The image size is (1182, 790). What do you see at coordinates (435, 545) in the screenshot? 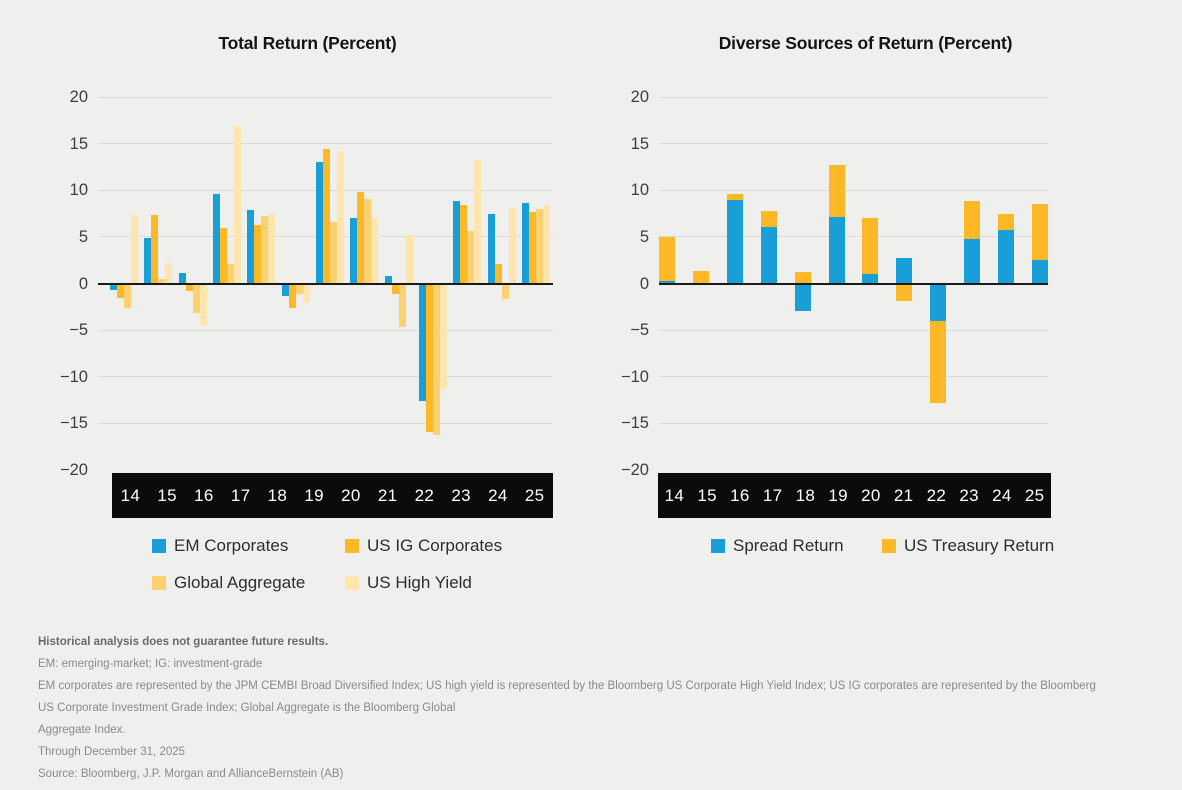
I see `legend-label-us-ig-corporates: US IG Corporates` at bounding box center [435, 545].